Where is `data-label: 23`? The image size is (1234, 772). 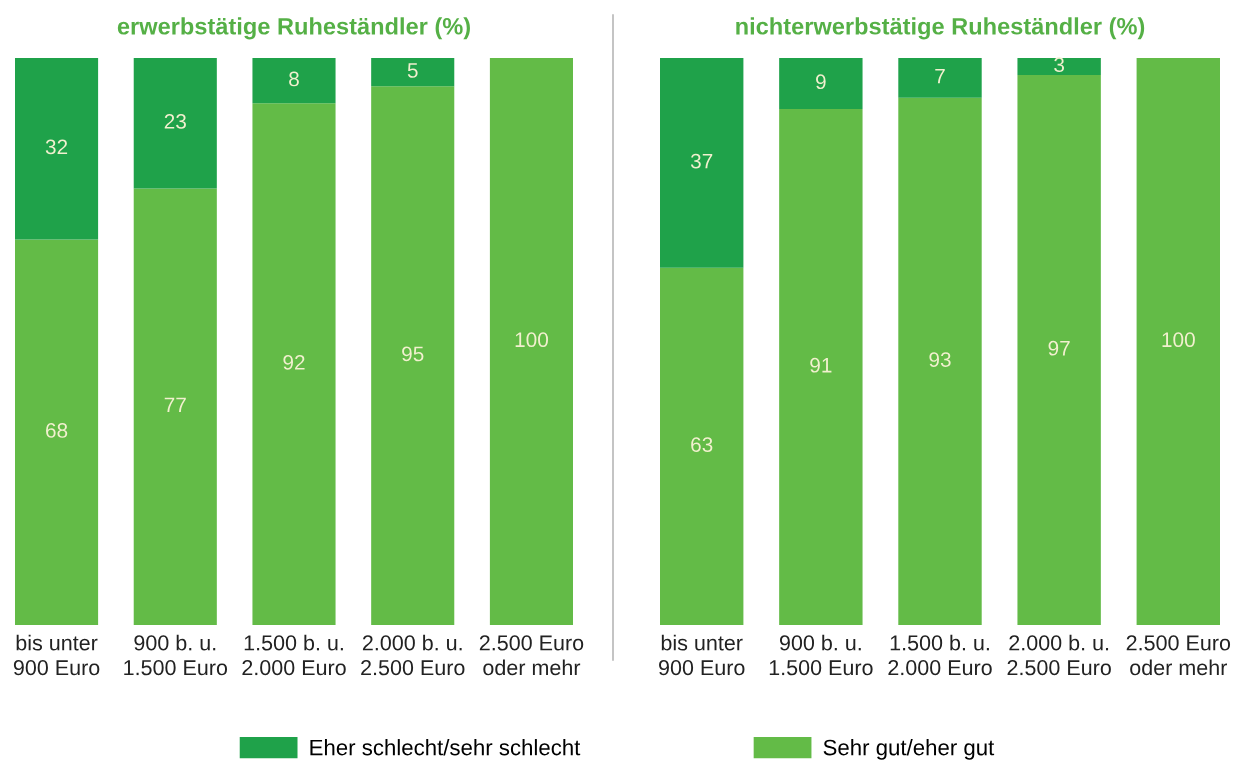
data-label: 23 is located at coordinates (175, 121).